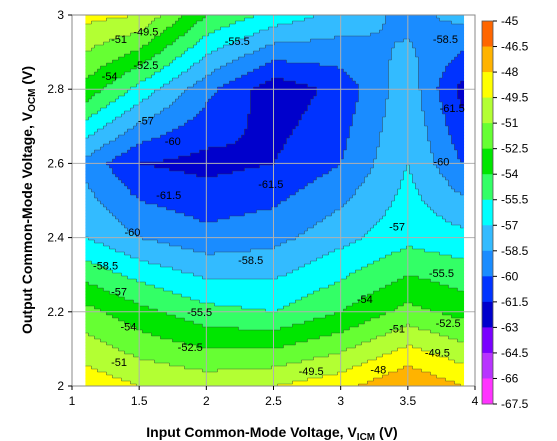  I want to click on y-tick-label: 2.4, so click(55, 238).